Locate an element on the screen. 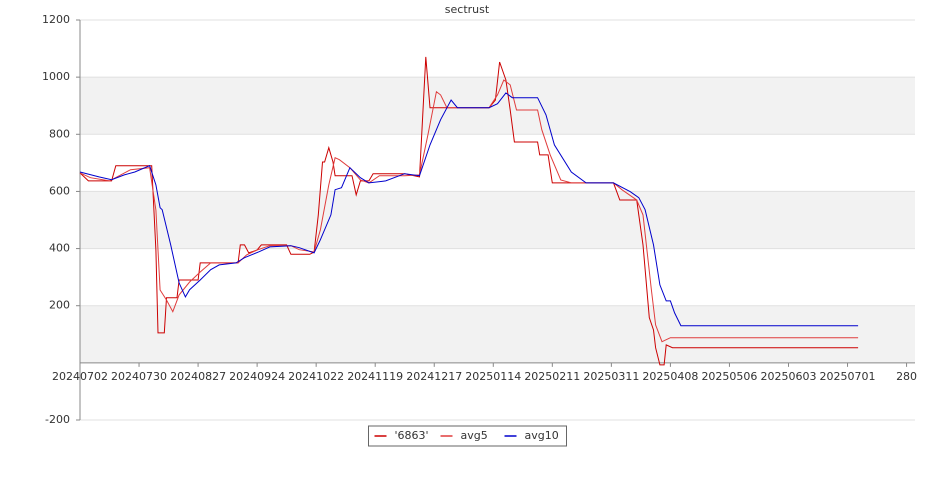 The width and height of the screenshot is (935, 504). x-tick-label: 20240924 is located at coordinates (257, 376).